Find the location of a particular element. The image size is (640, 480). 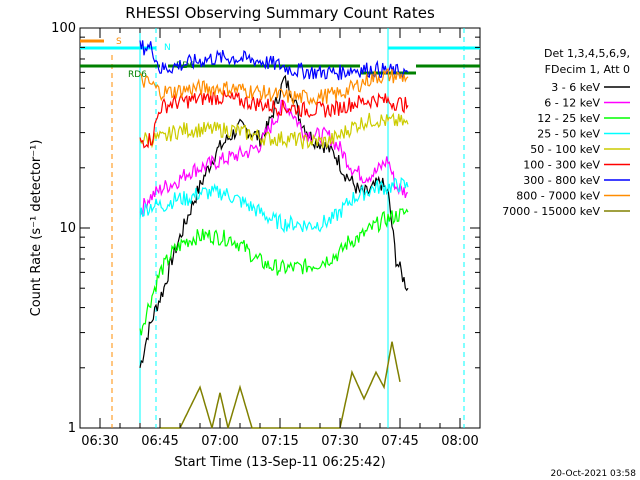

x-tick-label: 08:00 is located at coordinates (459, 441).